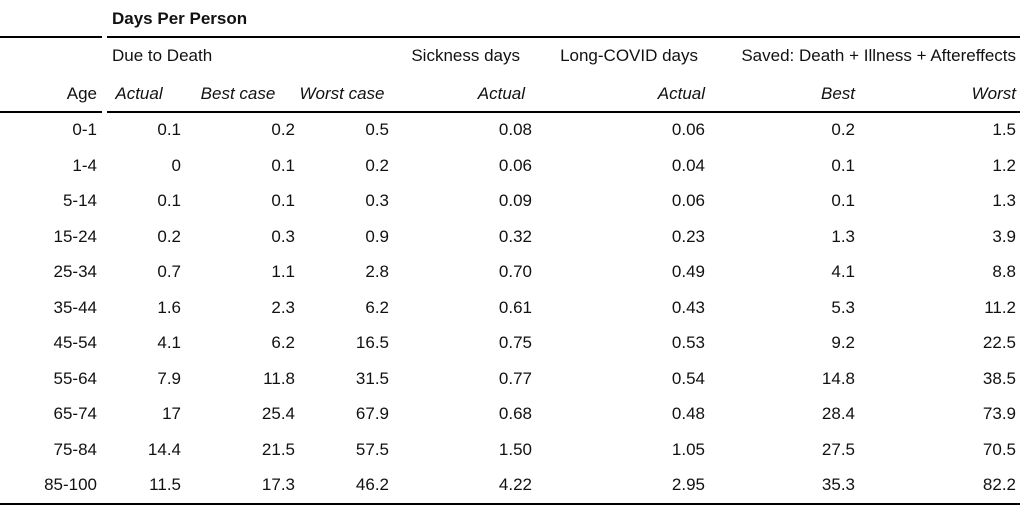  I want to click on value-cell: 0.23, so click(688, 236).